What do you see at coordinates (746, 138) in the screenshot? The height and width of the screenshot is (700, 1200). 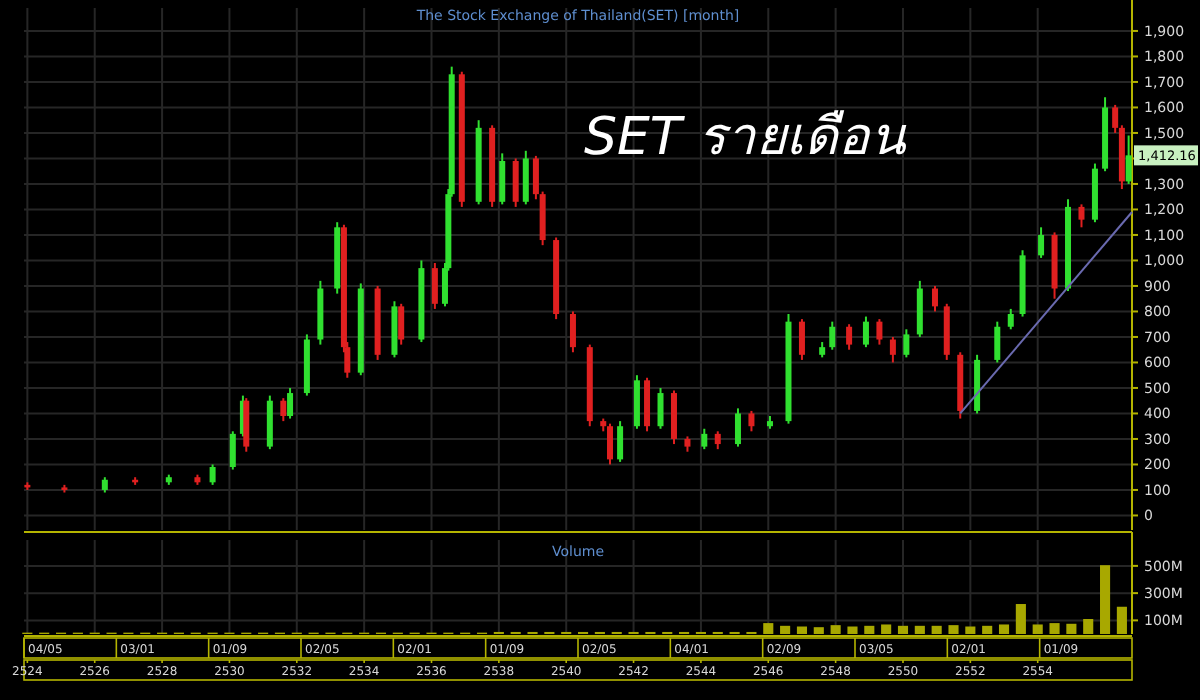 I see `text: SET รายเดือน` at bounding box center [746, 138].